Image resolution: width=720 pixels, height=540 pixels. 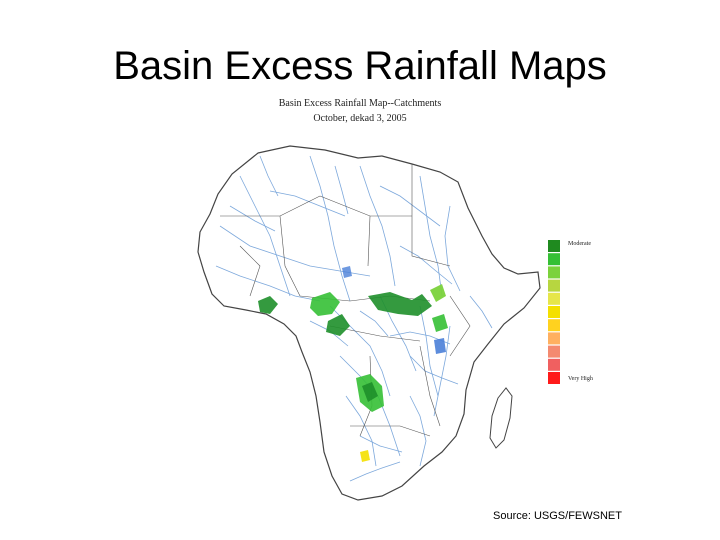 I want to click on legend-top-label: Moderate, so click(x=579, y=244).